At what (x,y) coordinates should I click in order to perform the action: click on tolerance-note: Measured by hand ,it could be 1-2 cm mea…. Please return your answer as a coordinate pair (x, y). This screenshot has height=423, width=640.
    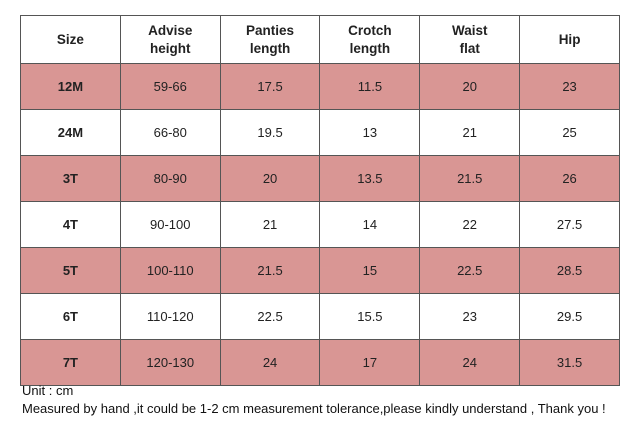
    Looking at the image, I should click on (314, 408).